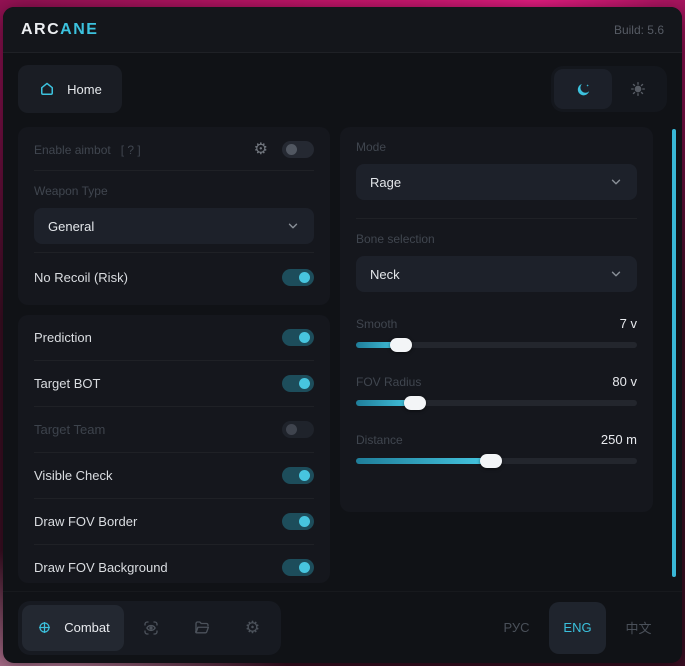 This screenshot has height=666, width=685. I want to click on fov-radius-value: 80 v, so click(624, 381).